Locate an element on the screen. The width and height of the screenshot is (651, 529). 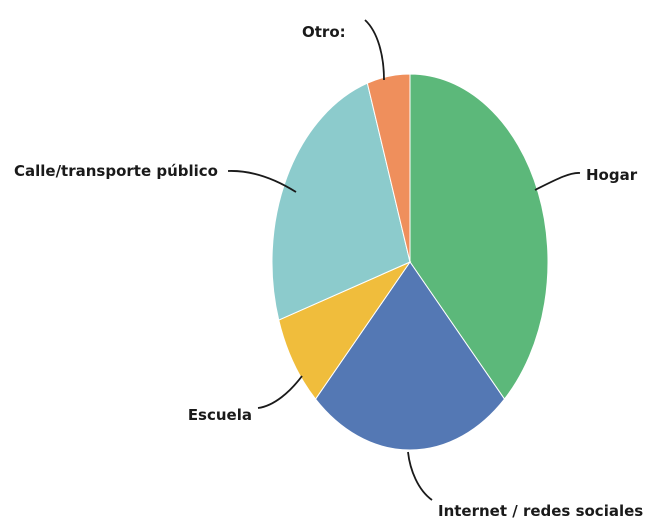
slice-label-hogar: Hogar is located at coordinates (612, 175).